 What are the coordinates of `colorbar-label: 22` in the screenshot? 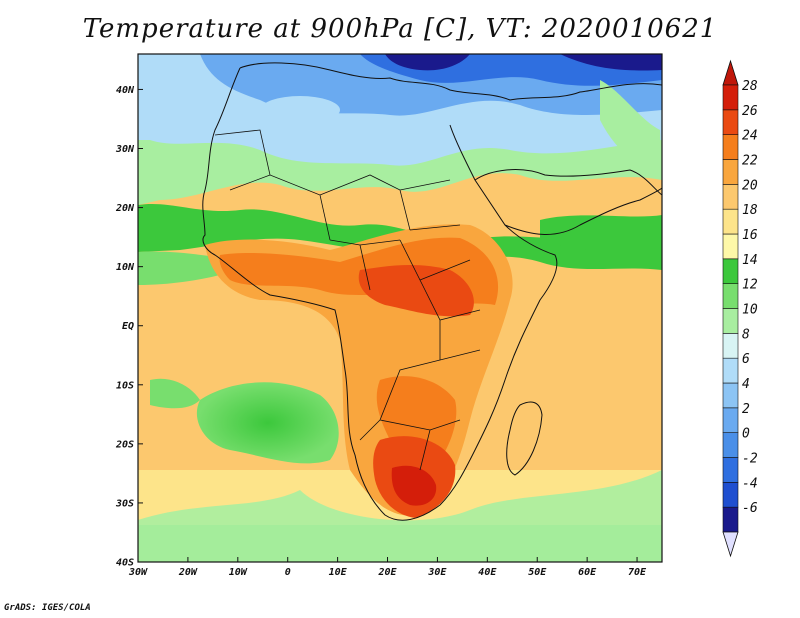 It's located at (750, 161).